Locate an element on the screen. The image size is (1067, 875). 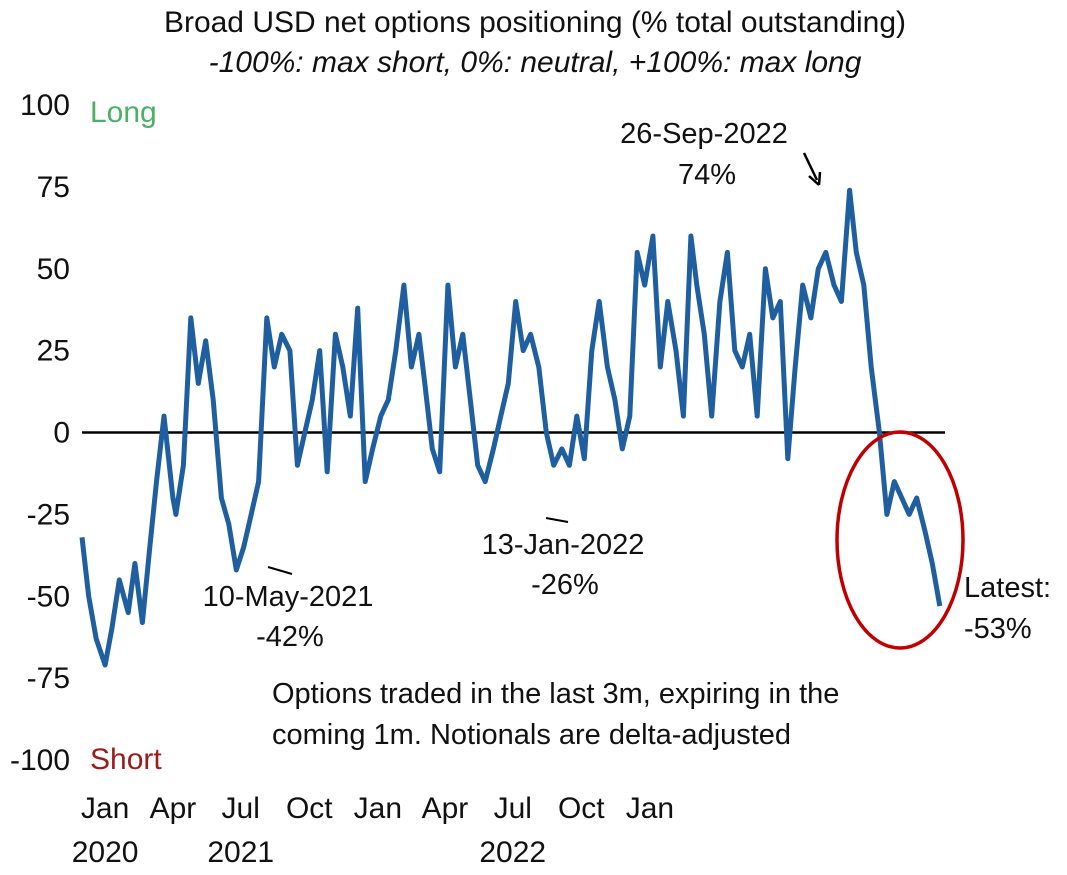
y-tick-label: -75 is located at coordinates (48, 678).